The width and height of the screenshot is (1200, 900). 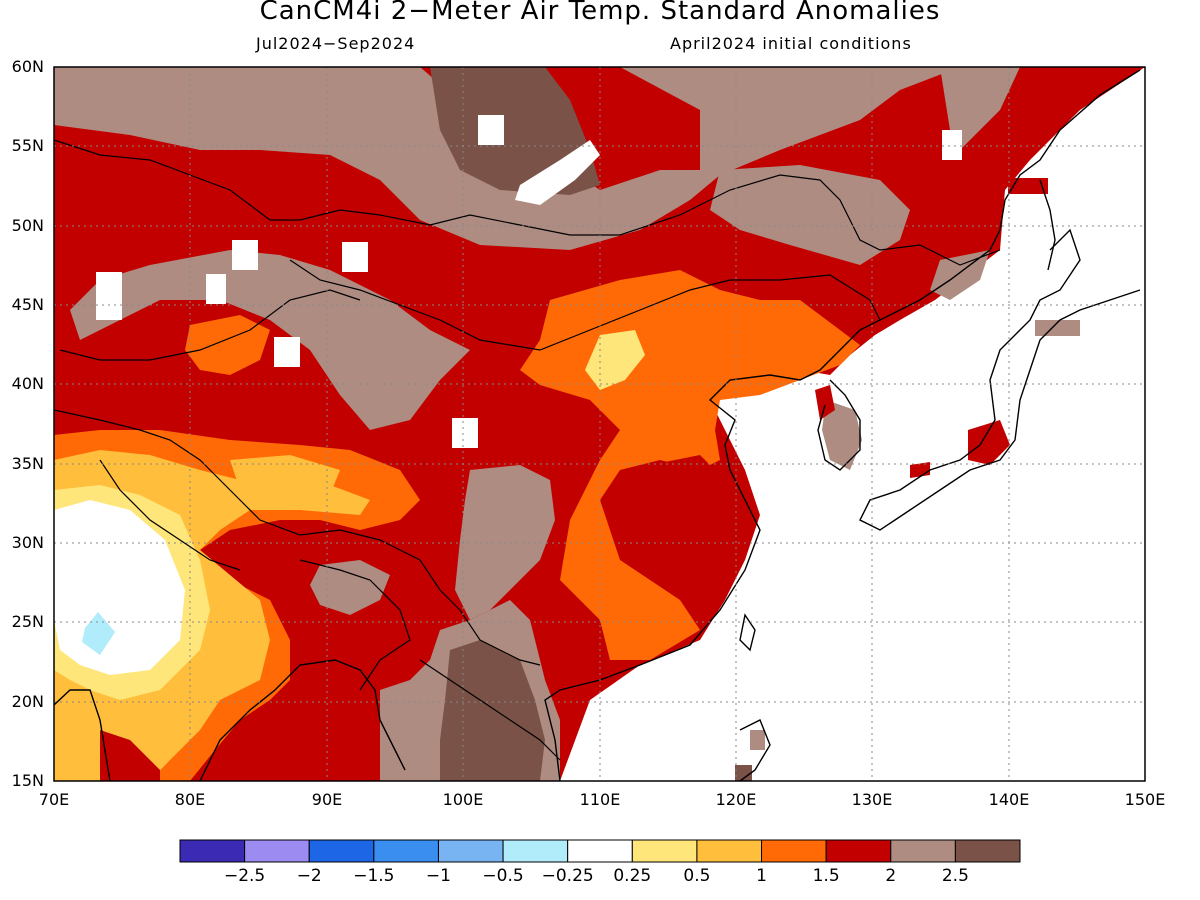 What do you see at coordinates (632, 876) in the screenshot?
I see `colorbar-label: 0.25` at bounding box center [632, 876].